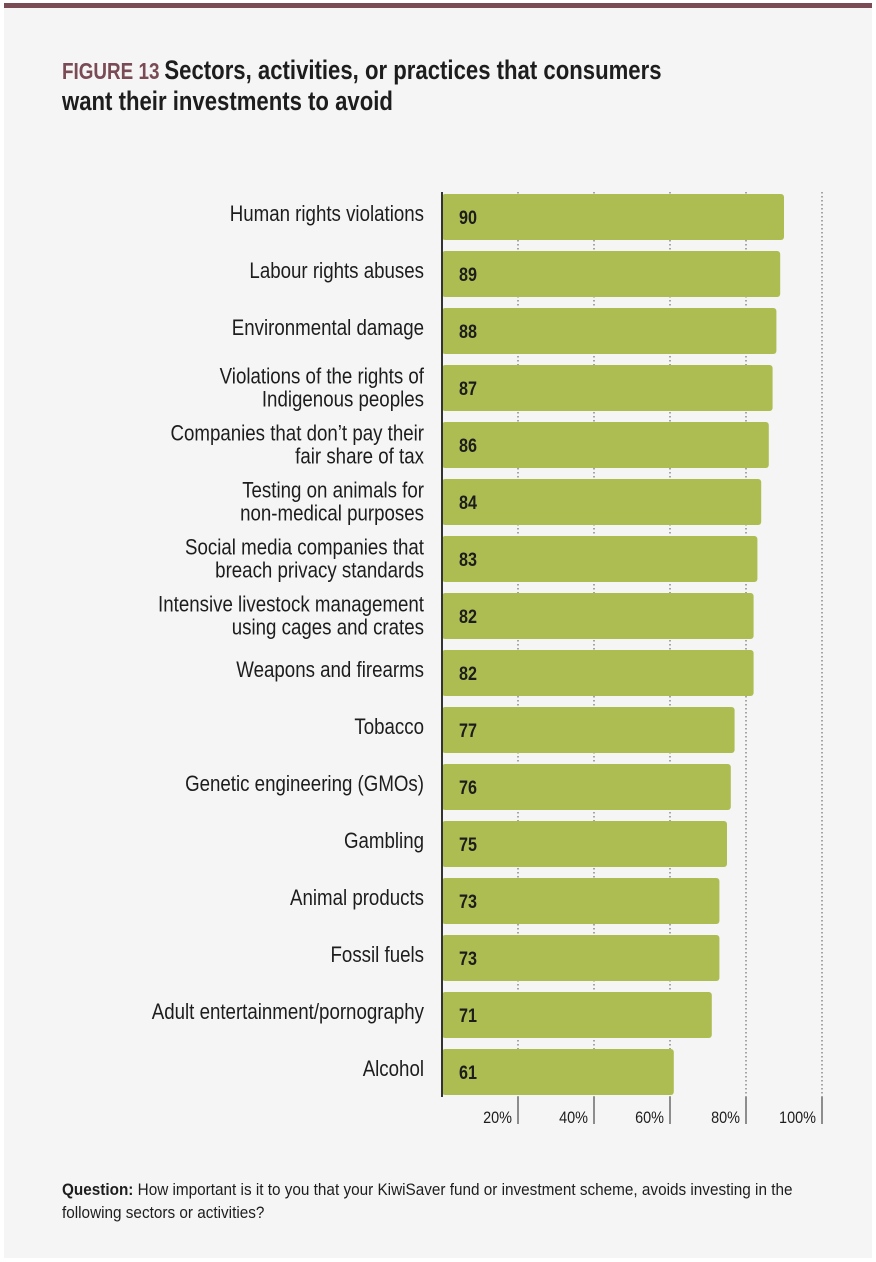  What do you see at coordinates (468, 503) in the screenshot?
I see `bar-value-label: 84` at bounding box center [468, 503].